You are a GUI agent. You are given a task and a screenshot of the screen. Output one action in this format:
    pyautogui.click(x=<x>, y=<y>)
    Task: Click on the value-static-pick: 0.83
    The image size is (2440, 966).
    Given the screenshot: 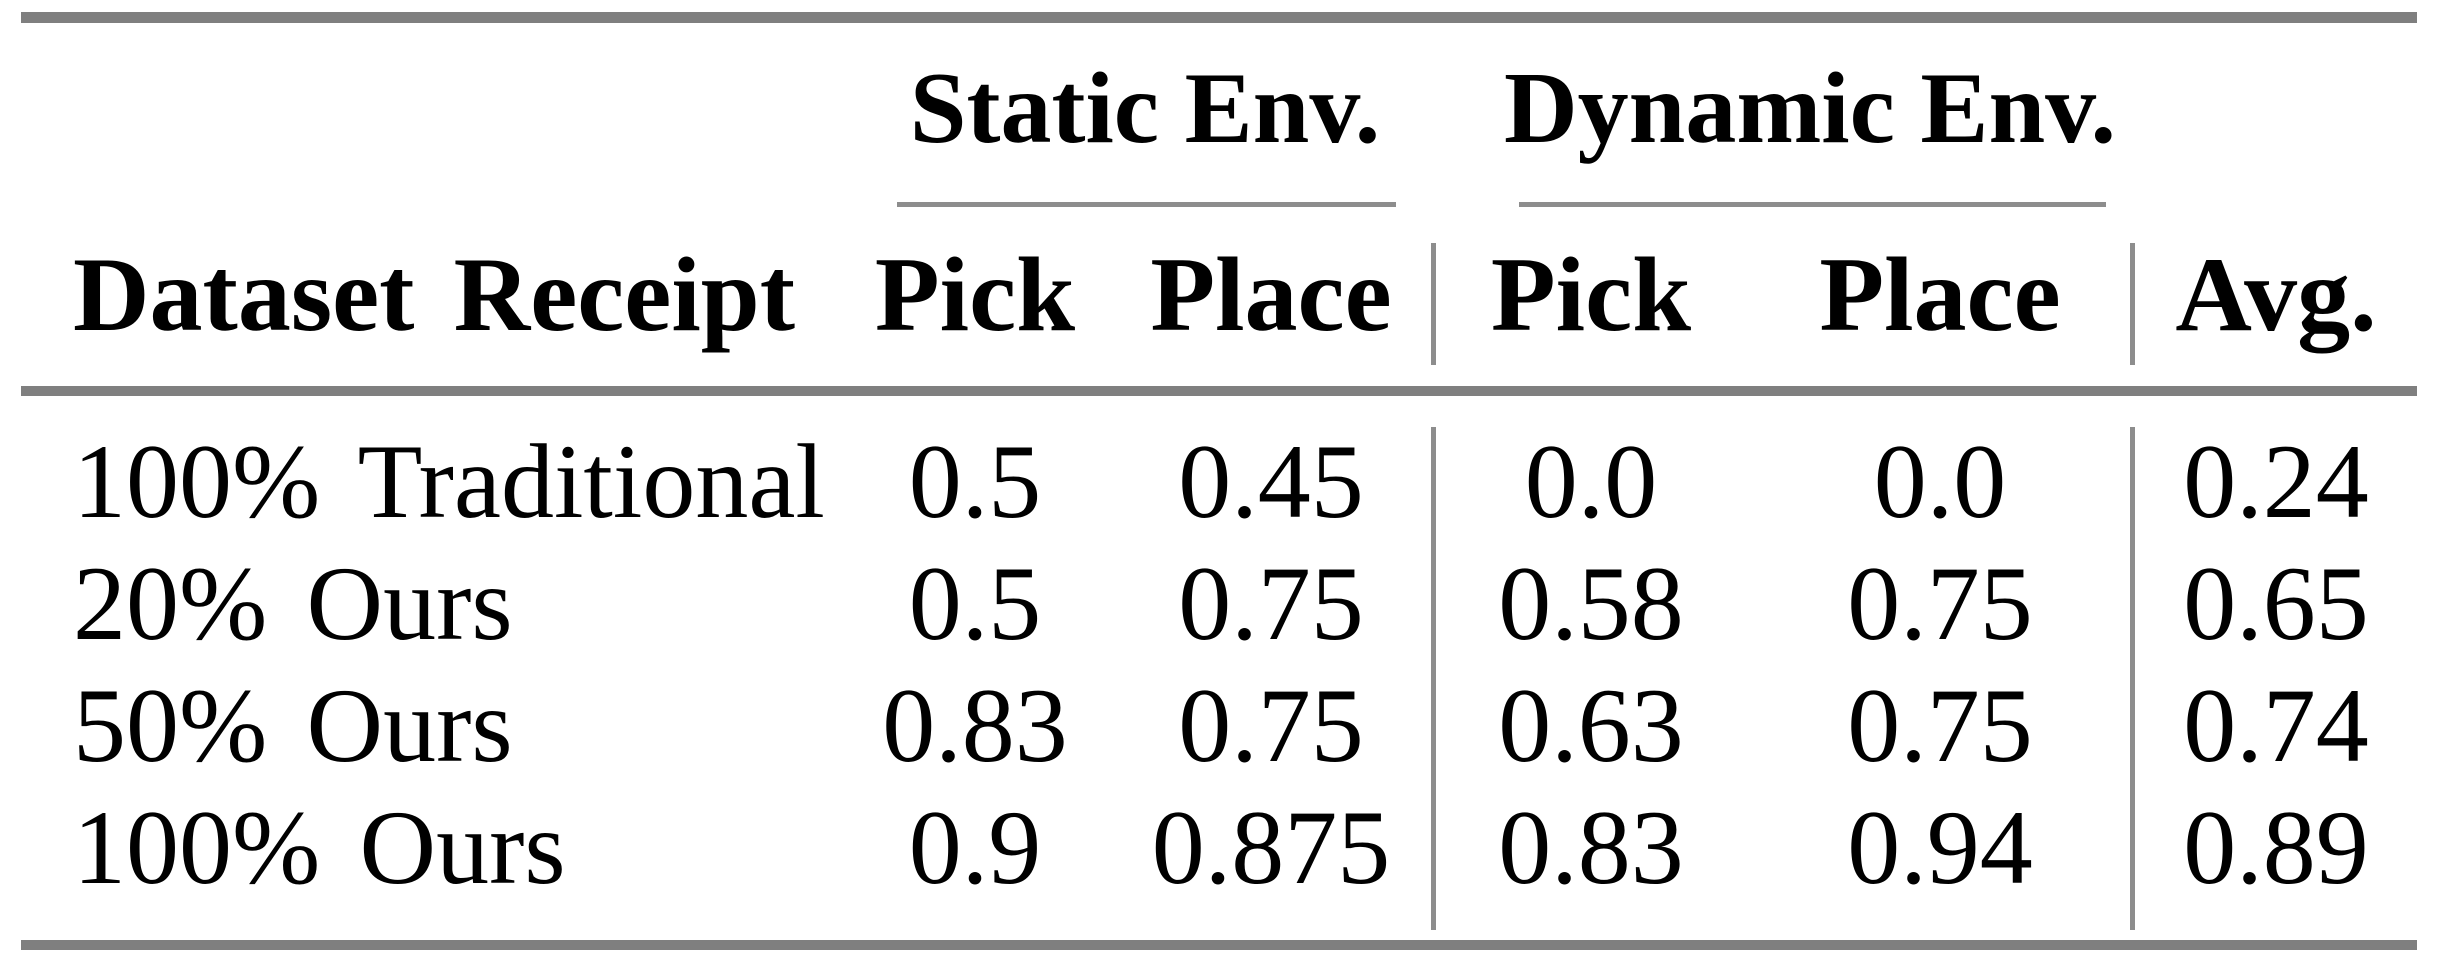 What is the action you would take?
    pyautogui.click(x=975, y=725)
    